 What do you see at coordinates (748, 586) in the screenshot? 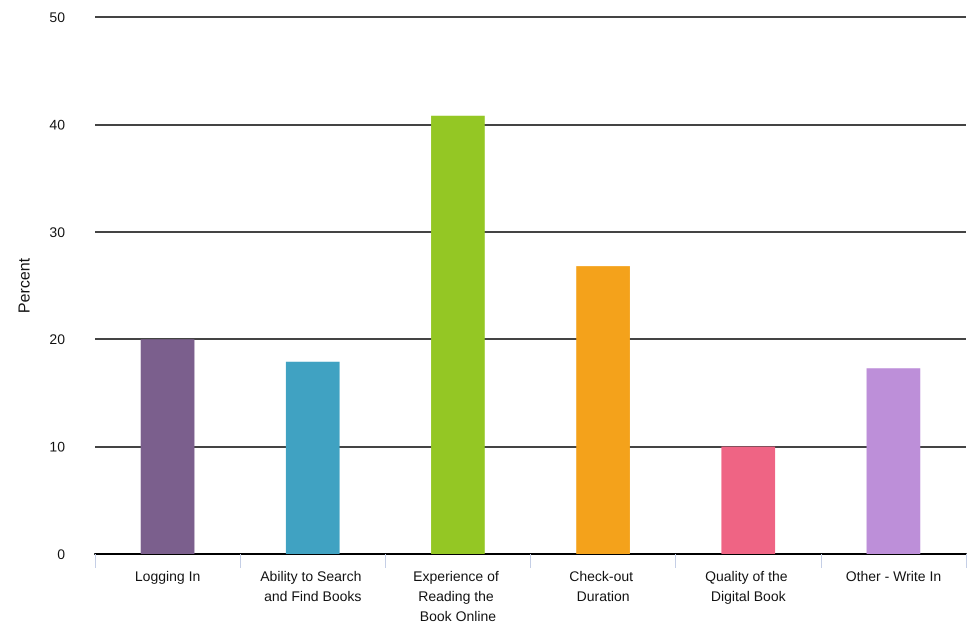
I see `x-tick-label: Quality of the Digital Book` at bounding box center [748, 586].